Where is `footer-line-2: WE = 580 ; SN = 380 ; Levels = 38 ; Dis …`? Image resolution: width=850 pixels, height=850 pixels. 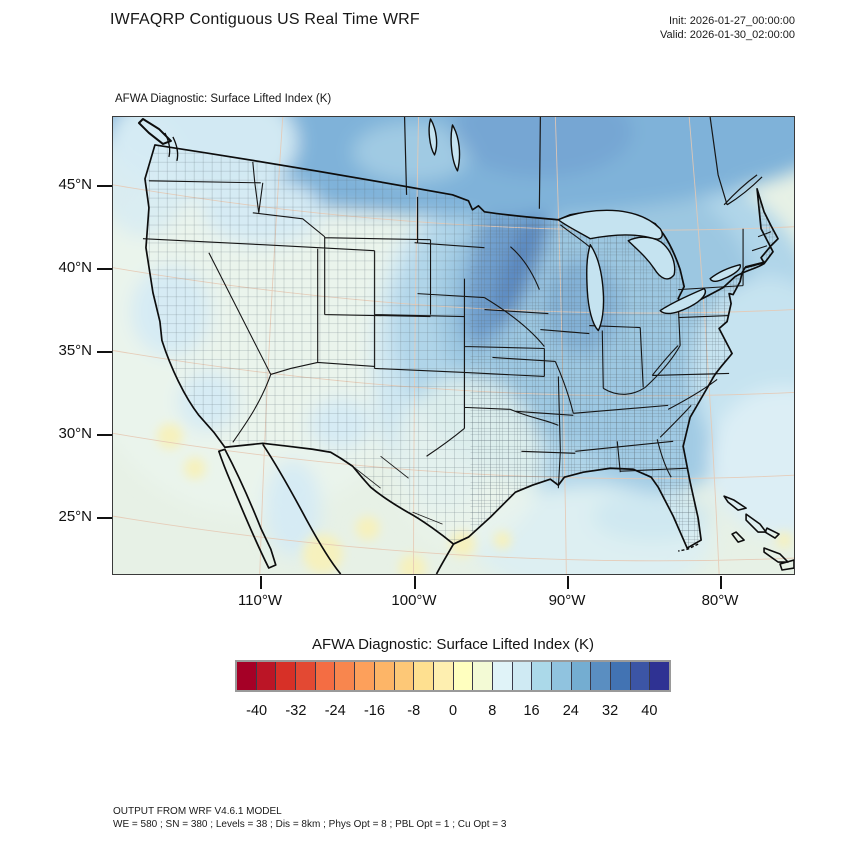
footer-line-2: WE = 580 ; SN = 380 ; Levels = 38 ; Dis … is located at coordinates (310, 824).